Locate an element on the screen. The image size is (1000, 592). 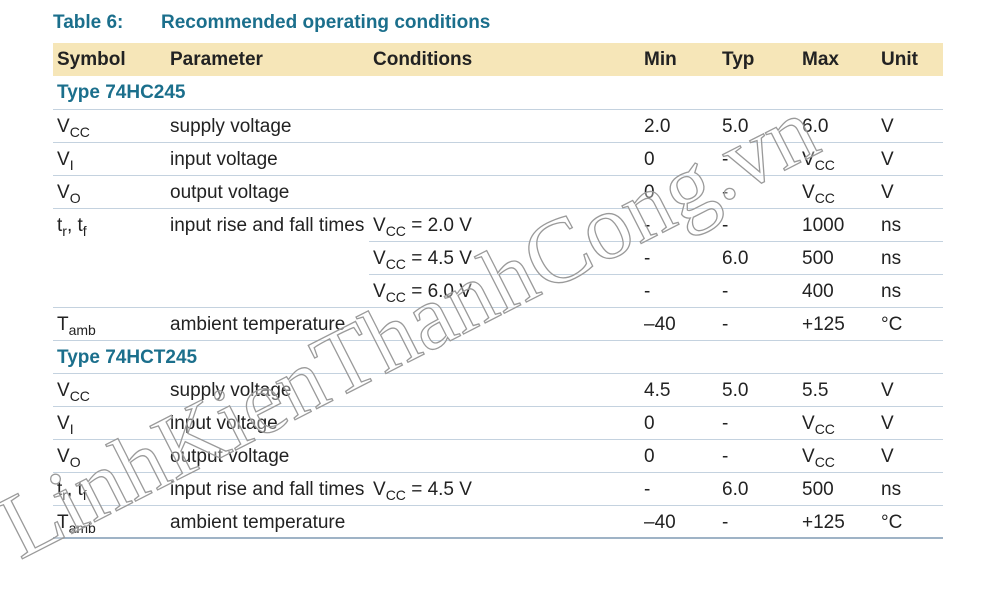
column-header: Parameter is located at coordinates (267, 59).